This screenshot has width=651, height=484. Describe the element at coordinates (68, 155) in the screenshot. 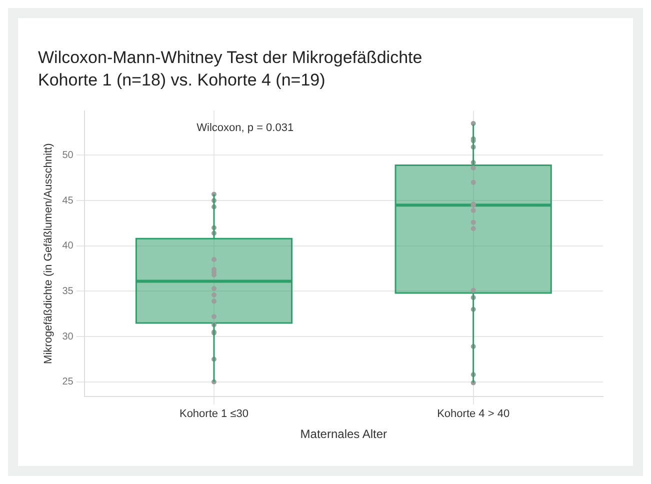

I see `y-tick-label: 50` at that location.